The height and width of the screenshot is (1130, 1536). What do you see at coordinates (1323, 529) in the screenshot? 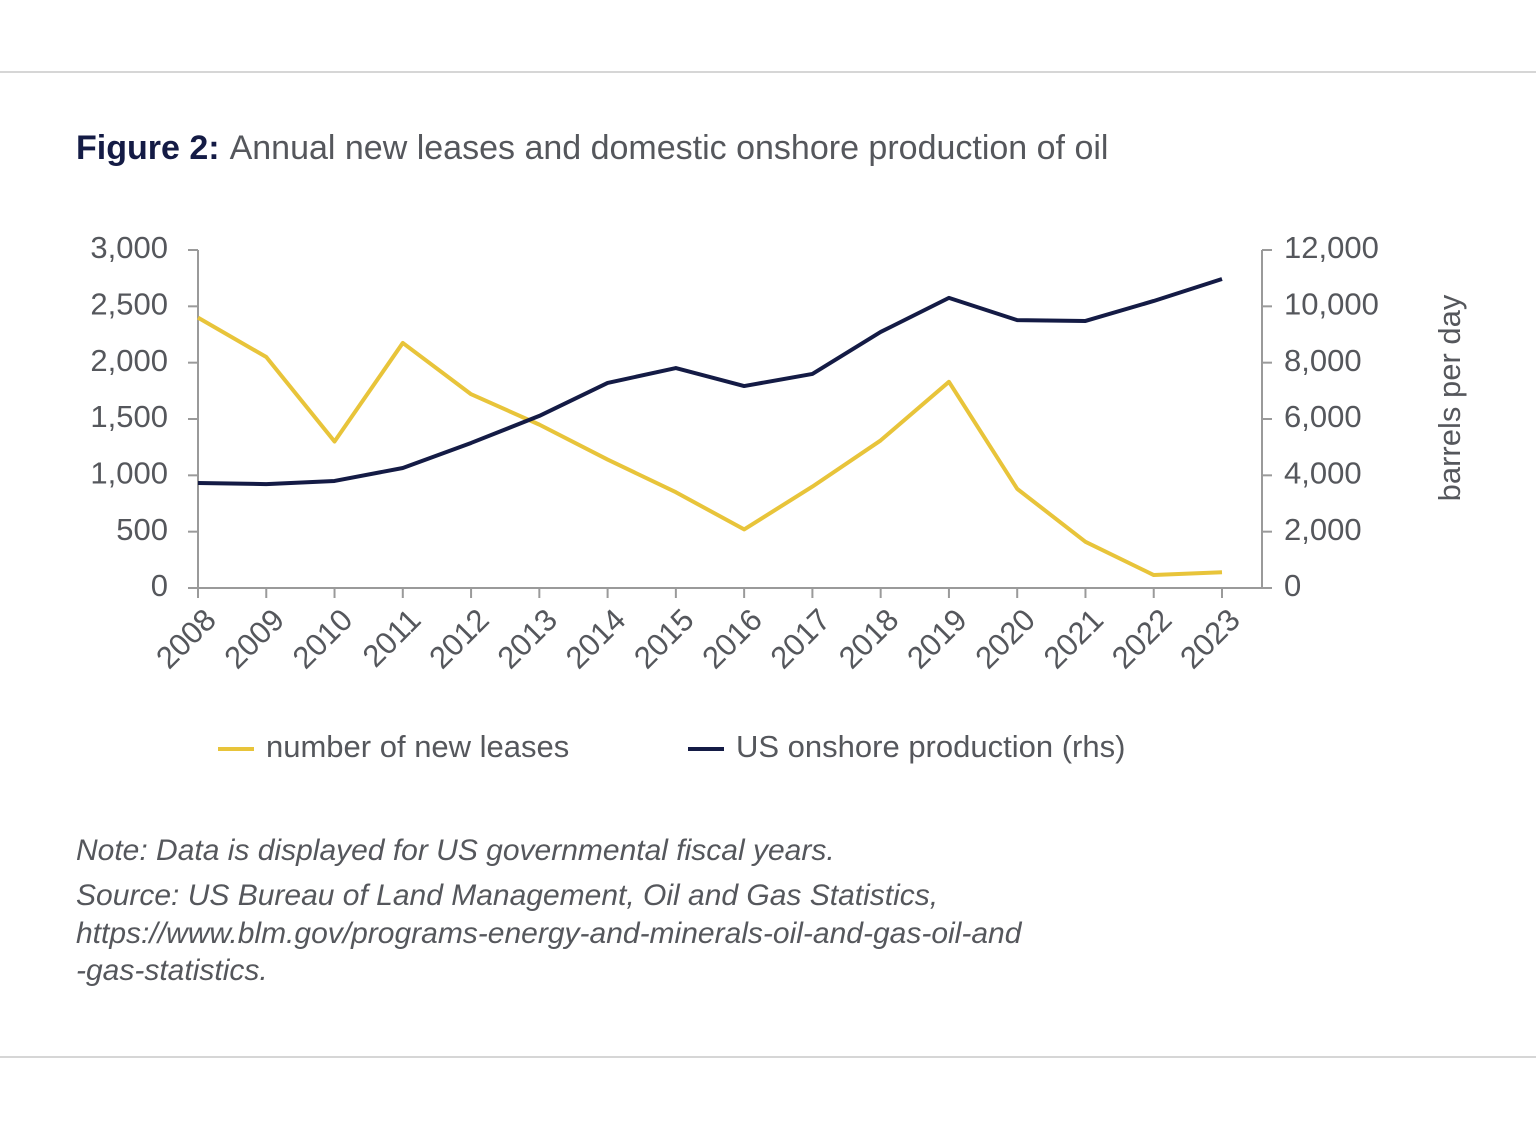
I see `y2-tick-label: 2,000` at bounding box center [1323, 529].